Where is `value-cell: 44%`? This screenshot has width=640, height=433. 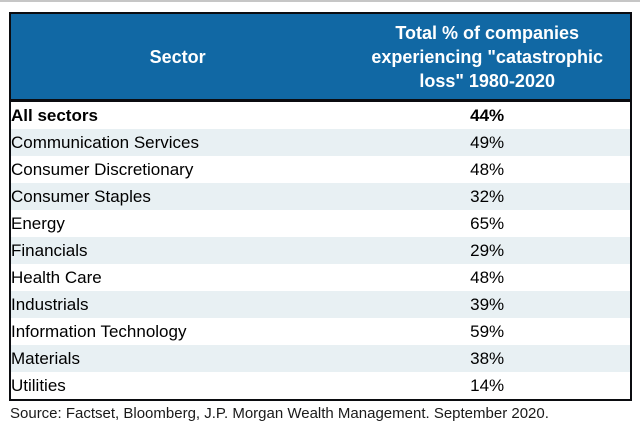 value-cell: 44% is located at coordinates (487, 115).